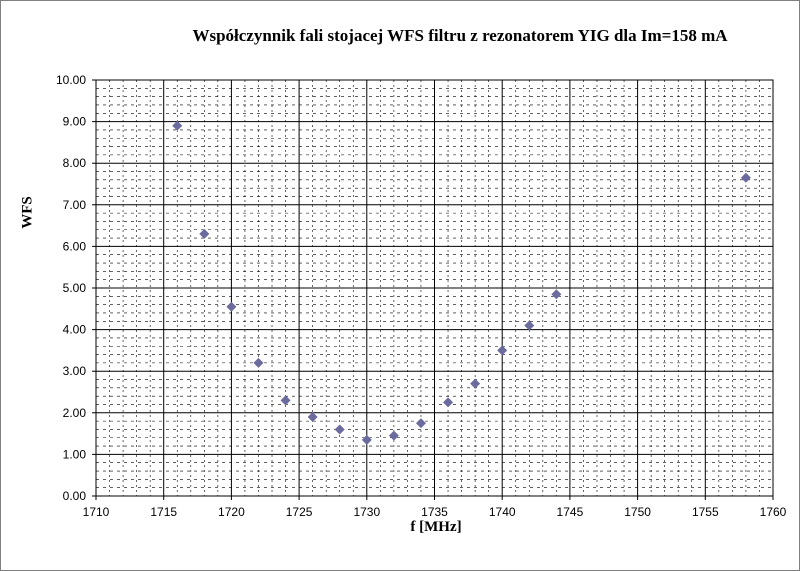 The width and height of the screenshot is (800, 571). I want to click on x-tick-label: 1740, so click(502, 512).